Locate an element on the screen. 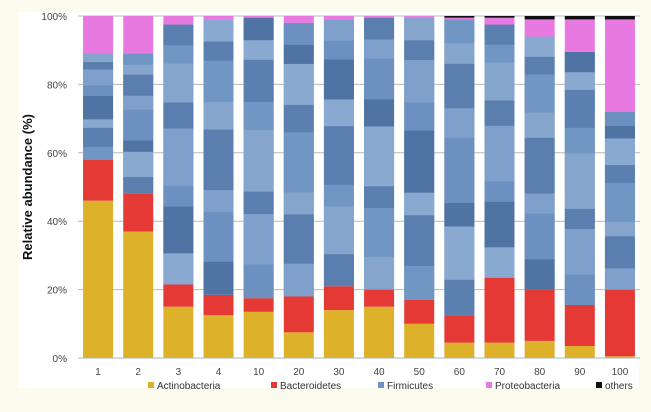  x-tick-label: 10 is located at coordinates (259, 372).